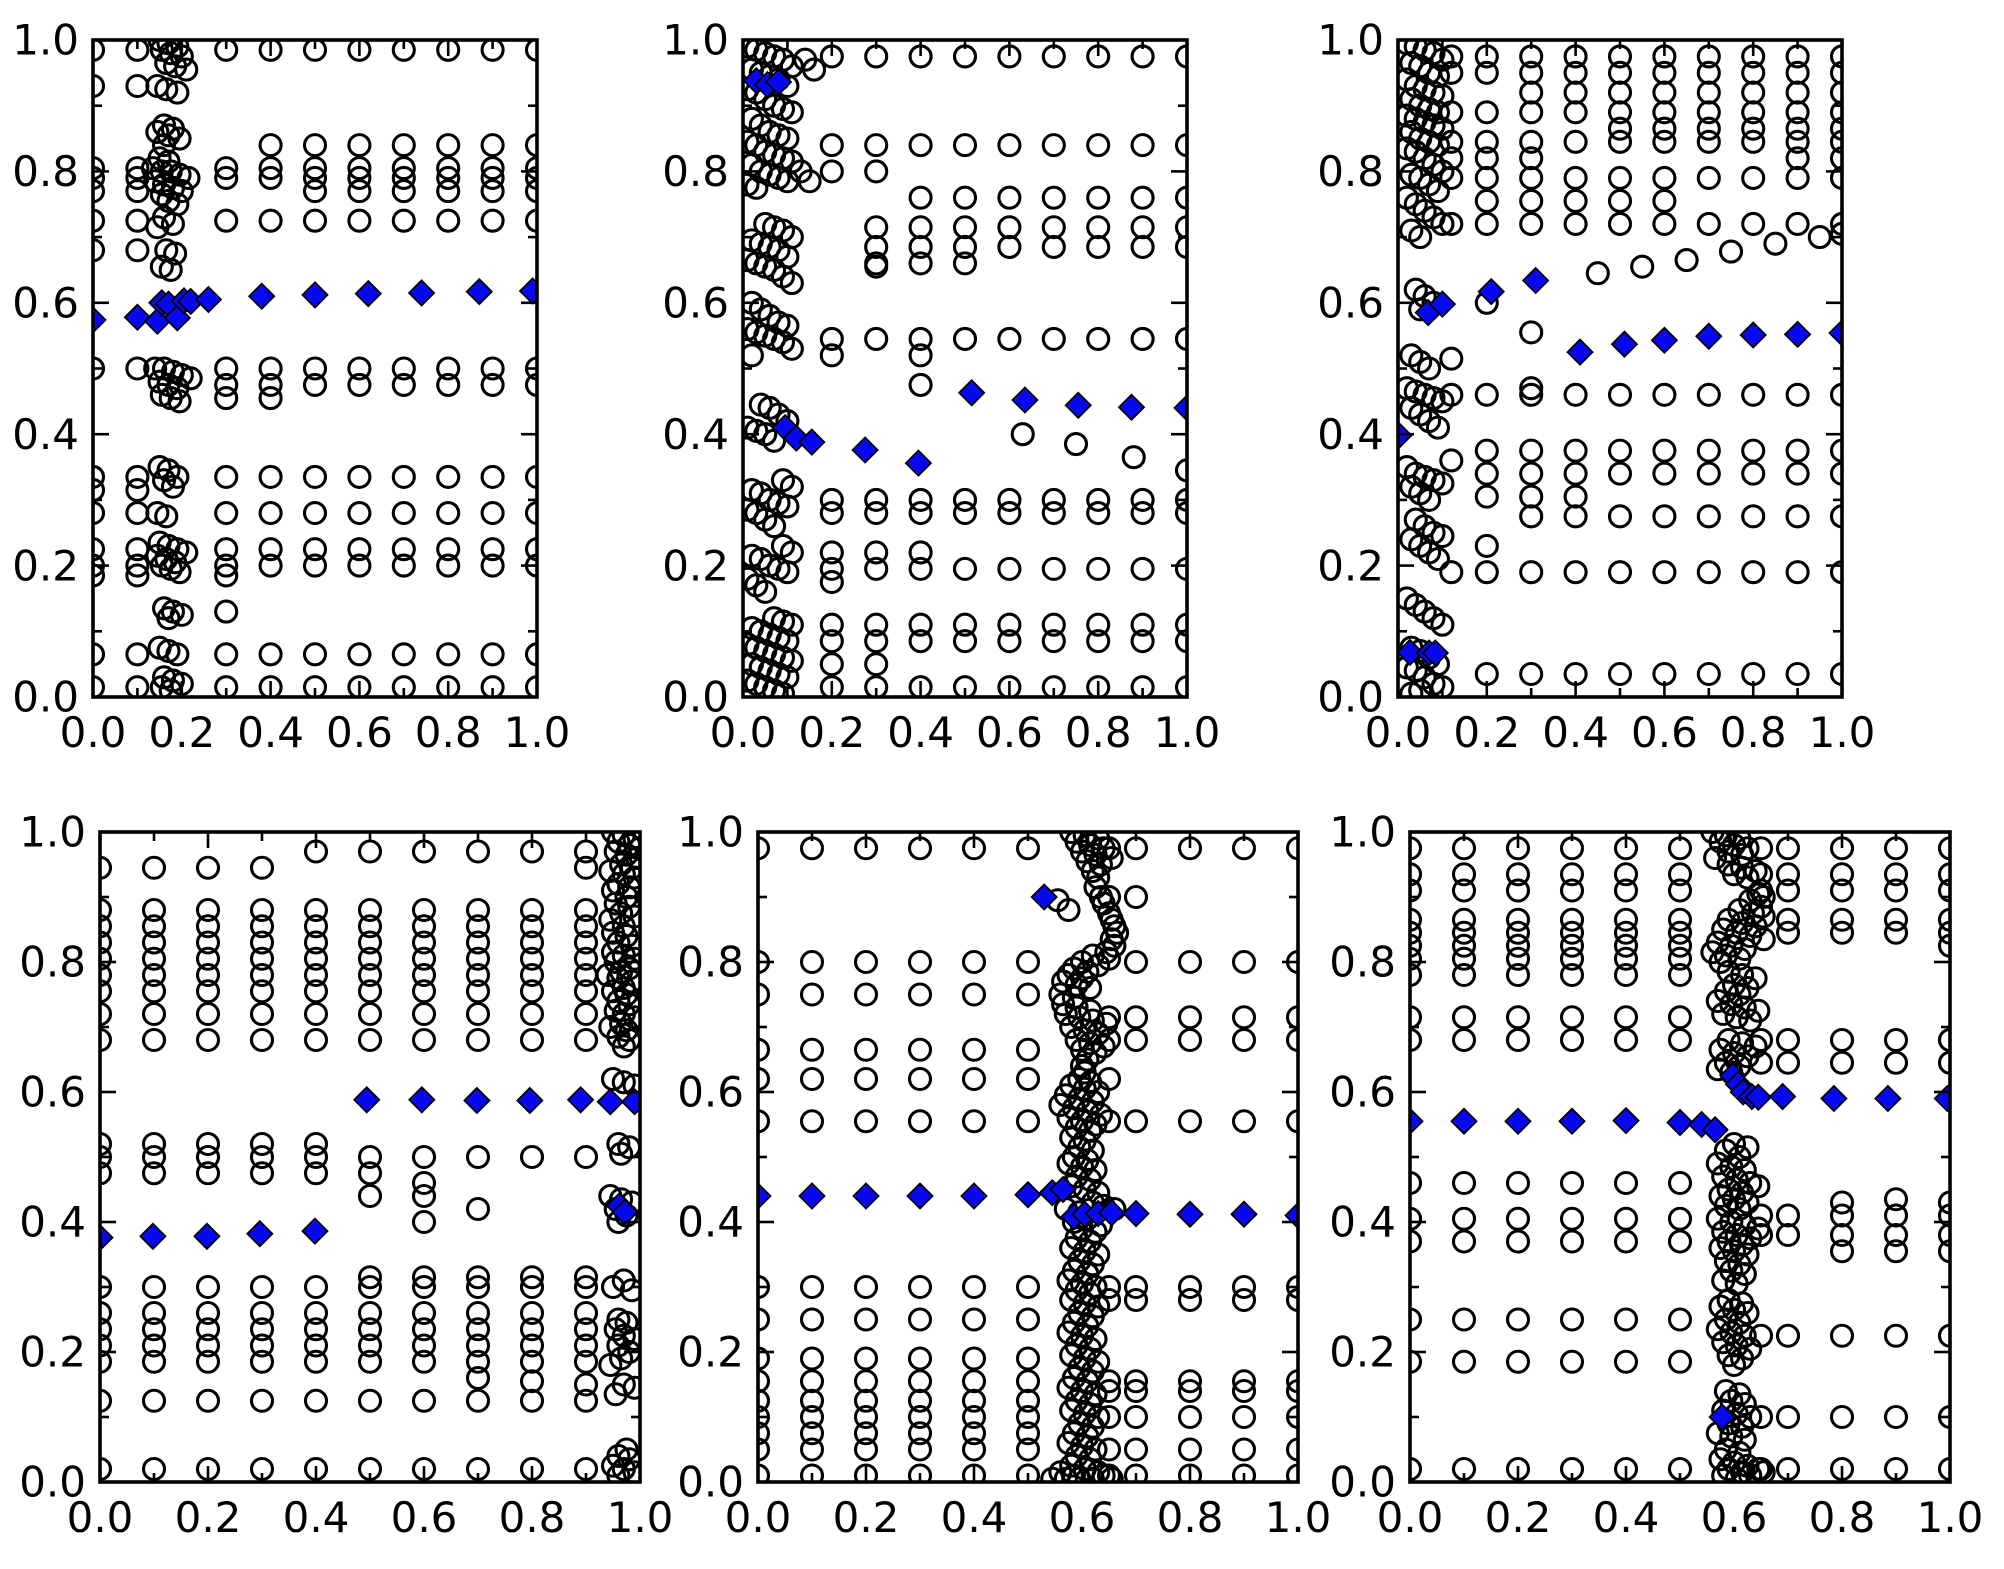 The width and height of the screenshot is (2004, 1569). Describe the element at coordinates (710, 962) in the screenshot. I see `y-tick-label: 0.8` at that location.